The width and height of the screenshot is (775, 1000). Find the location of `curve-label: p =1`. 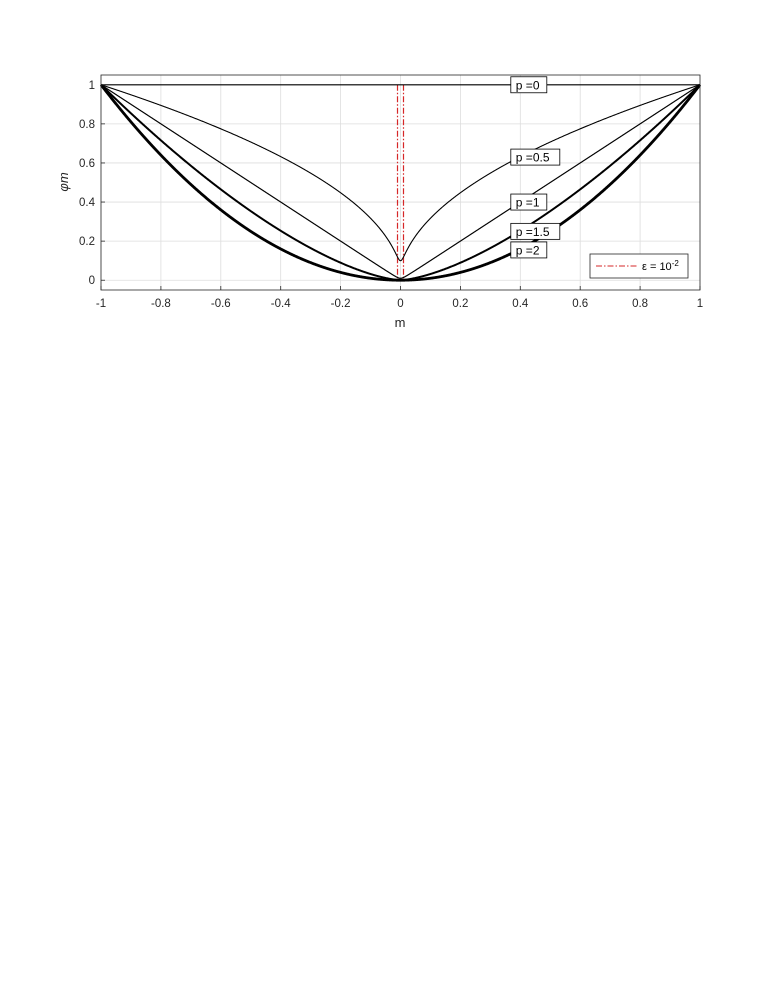

curve-label: p =1 is located at coordinates (528, 203).